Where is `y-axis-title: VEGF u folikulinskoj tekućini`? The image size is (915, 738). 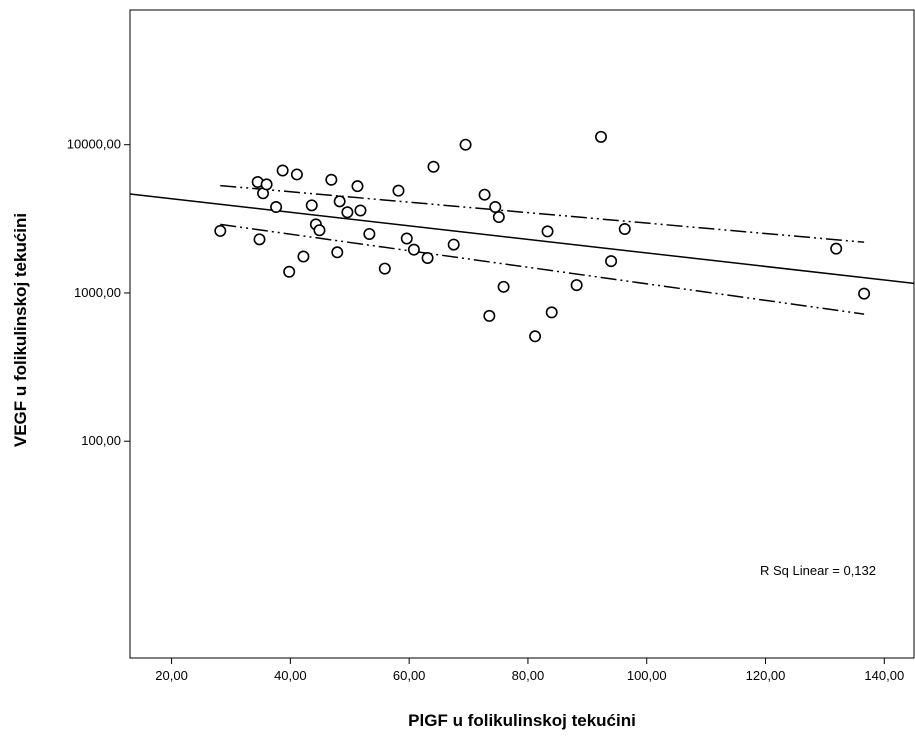 y-axis-title: VEGF u folikulinskoj tekućini is located at coordinates (20, 330).